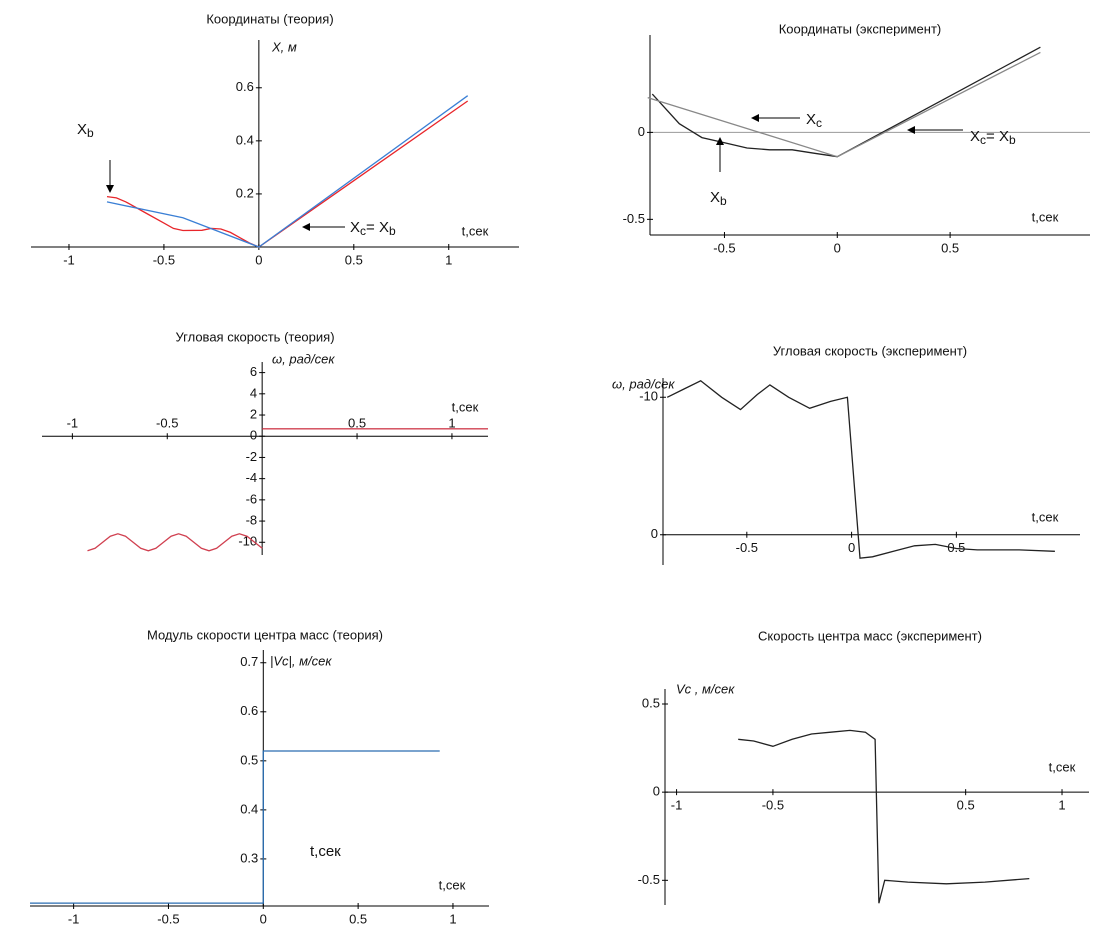 Image resolution: width=1094 pixels, height=930 pixels. I want to click on y-axis-label: |Vc|, м/сек, so click(301, 660).